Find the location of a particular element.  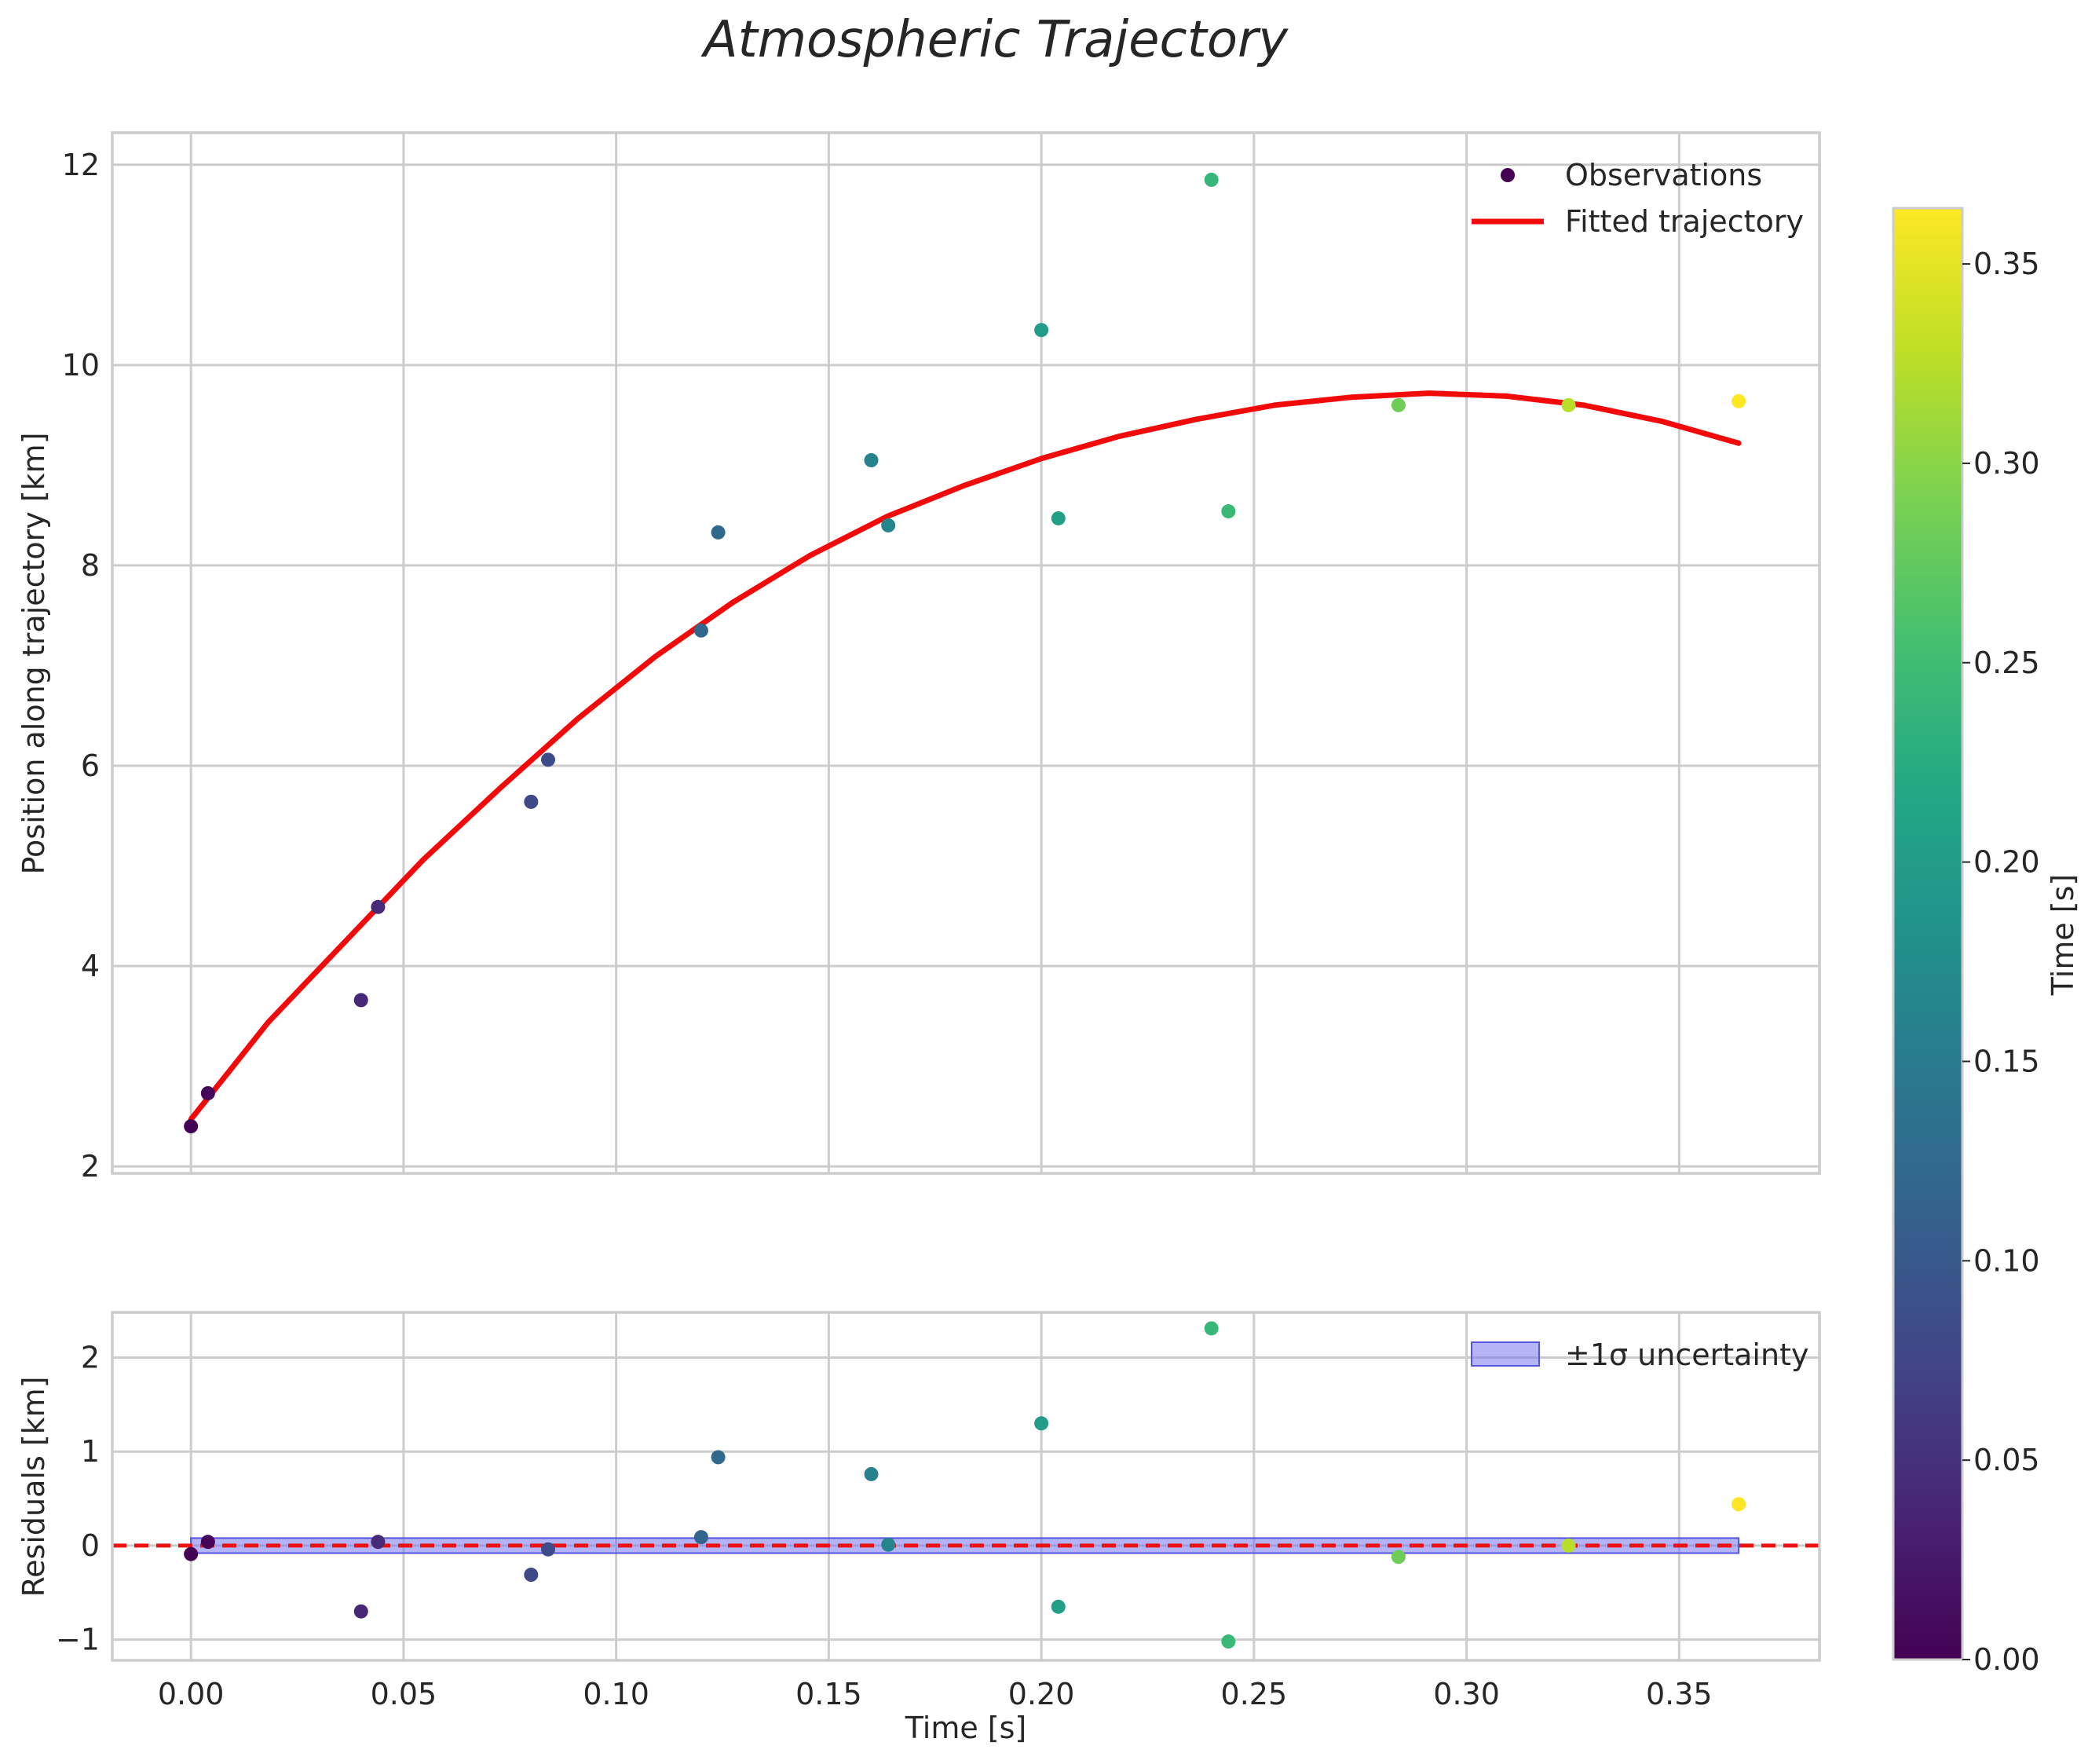

colorbar-tick-label-5: 0.25 is located at coordinates (2007, 663).